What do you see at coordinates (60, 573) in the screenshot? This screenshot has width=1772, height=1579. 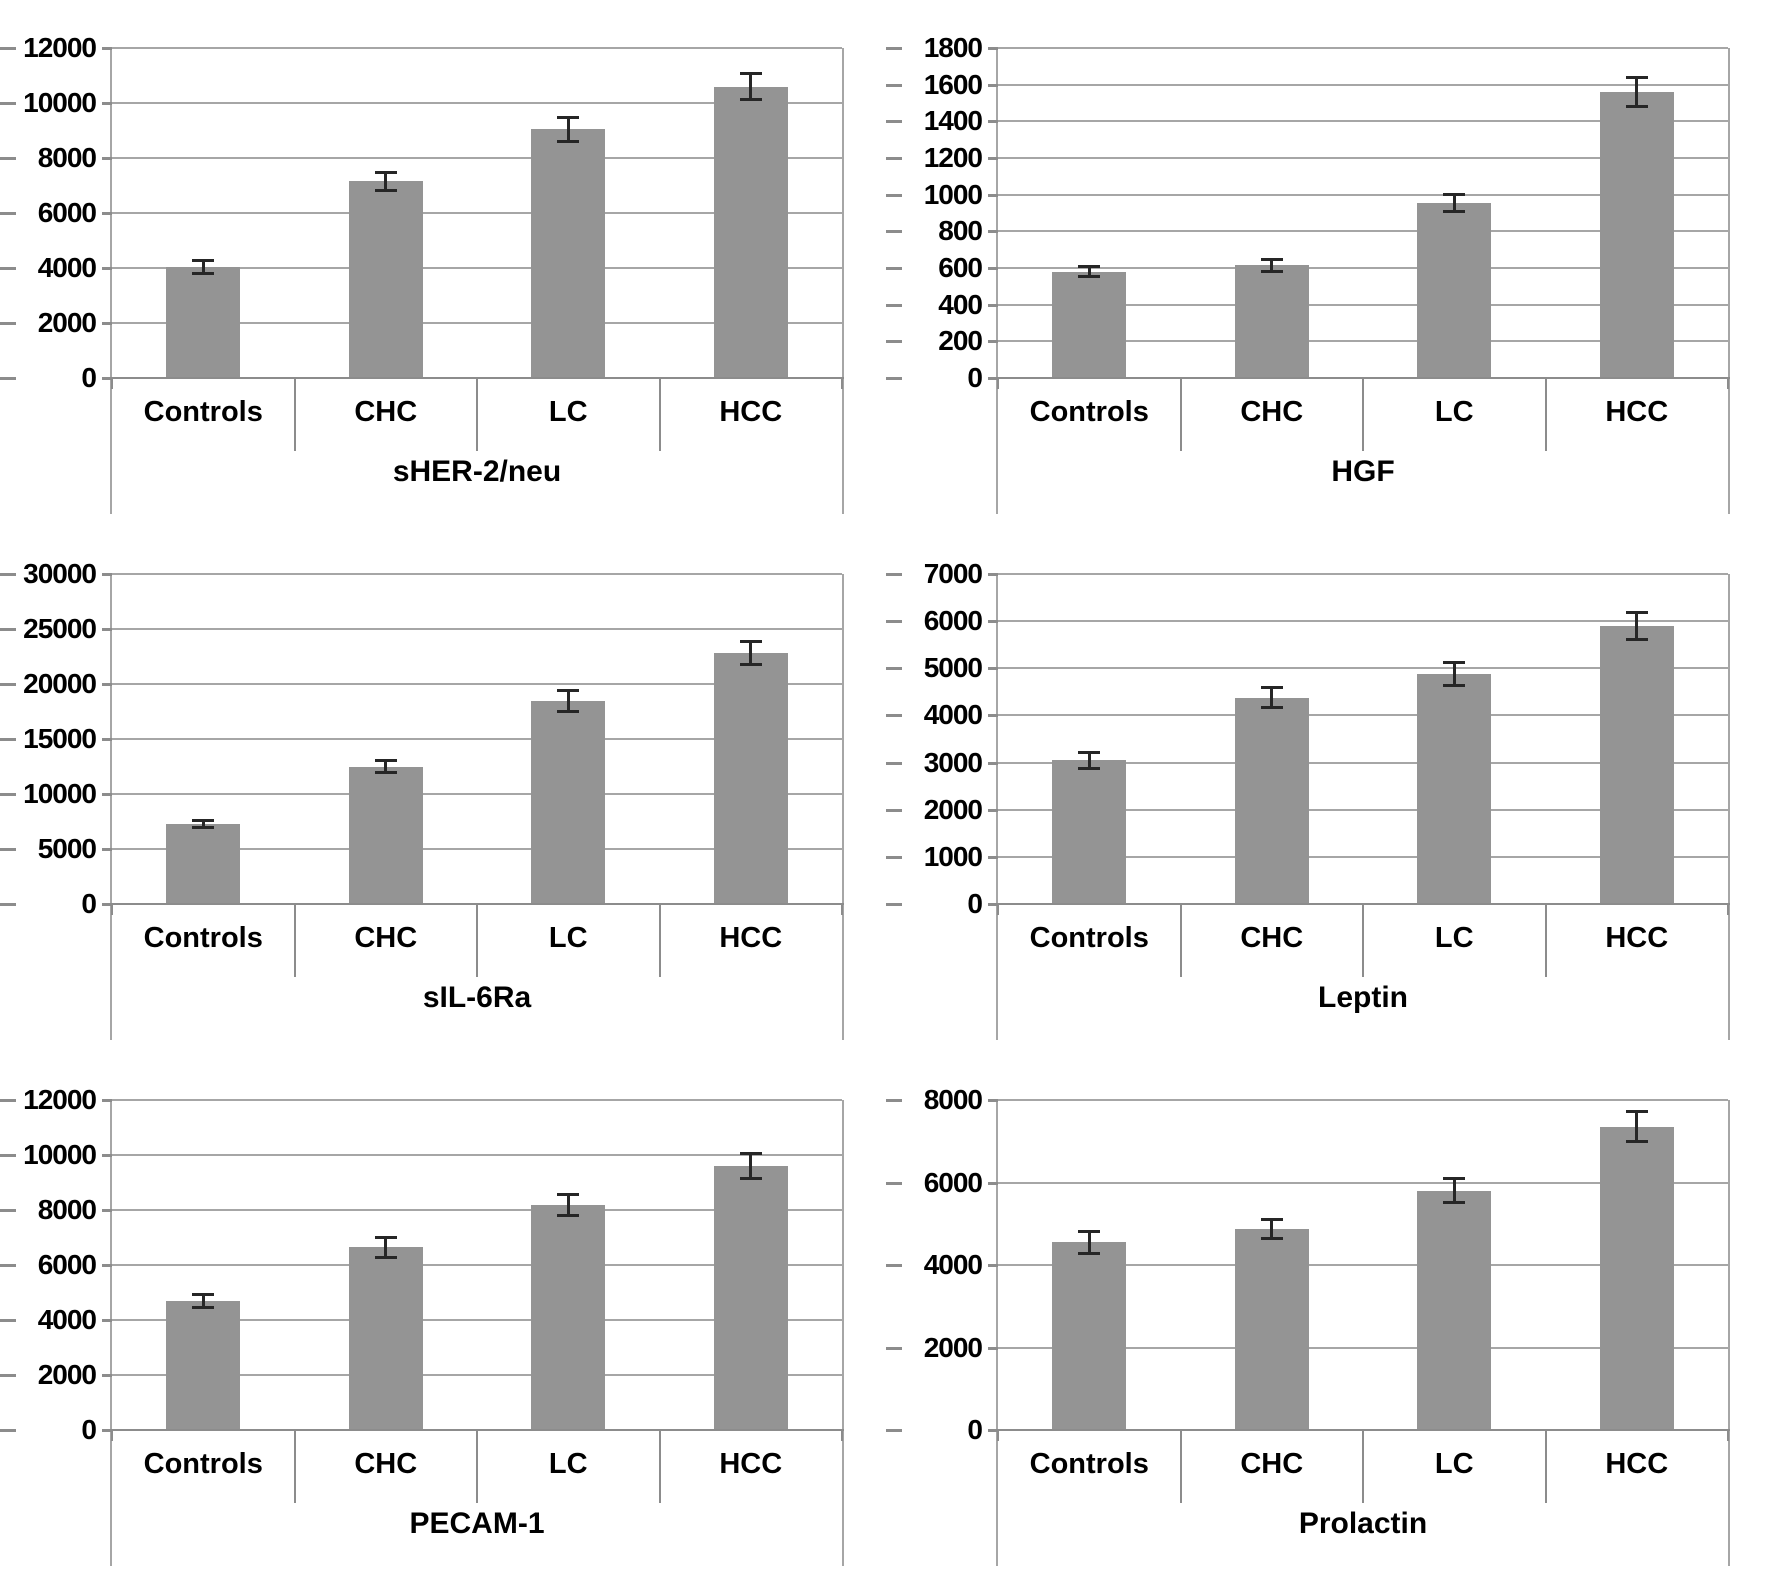 I see `y-axis-tick-label: 30000` at bounding box center [60, 573].